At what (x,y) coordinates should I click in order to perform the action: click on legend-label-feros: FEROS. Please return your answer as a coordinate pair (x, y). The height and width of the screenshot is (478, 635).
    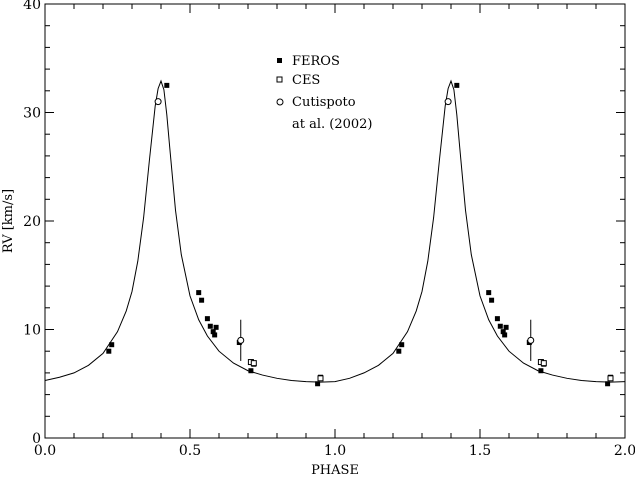
    Looking at the image, I should click on (316, 61).